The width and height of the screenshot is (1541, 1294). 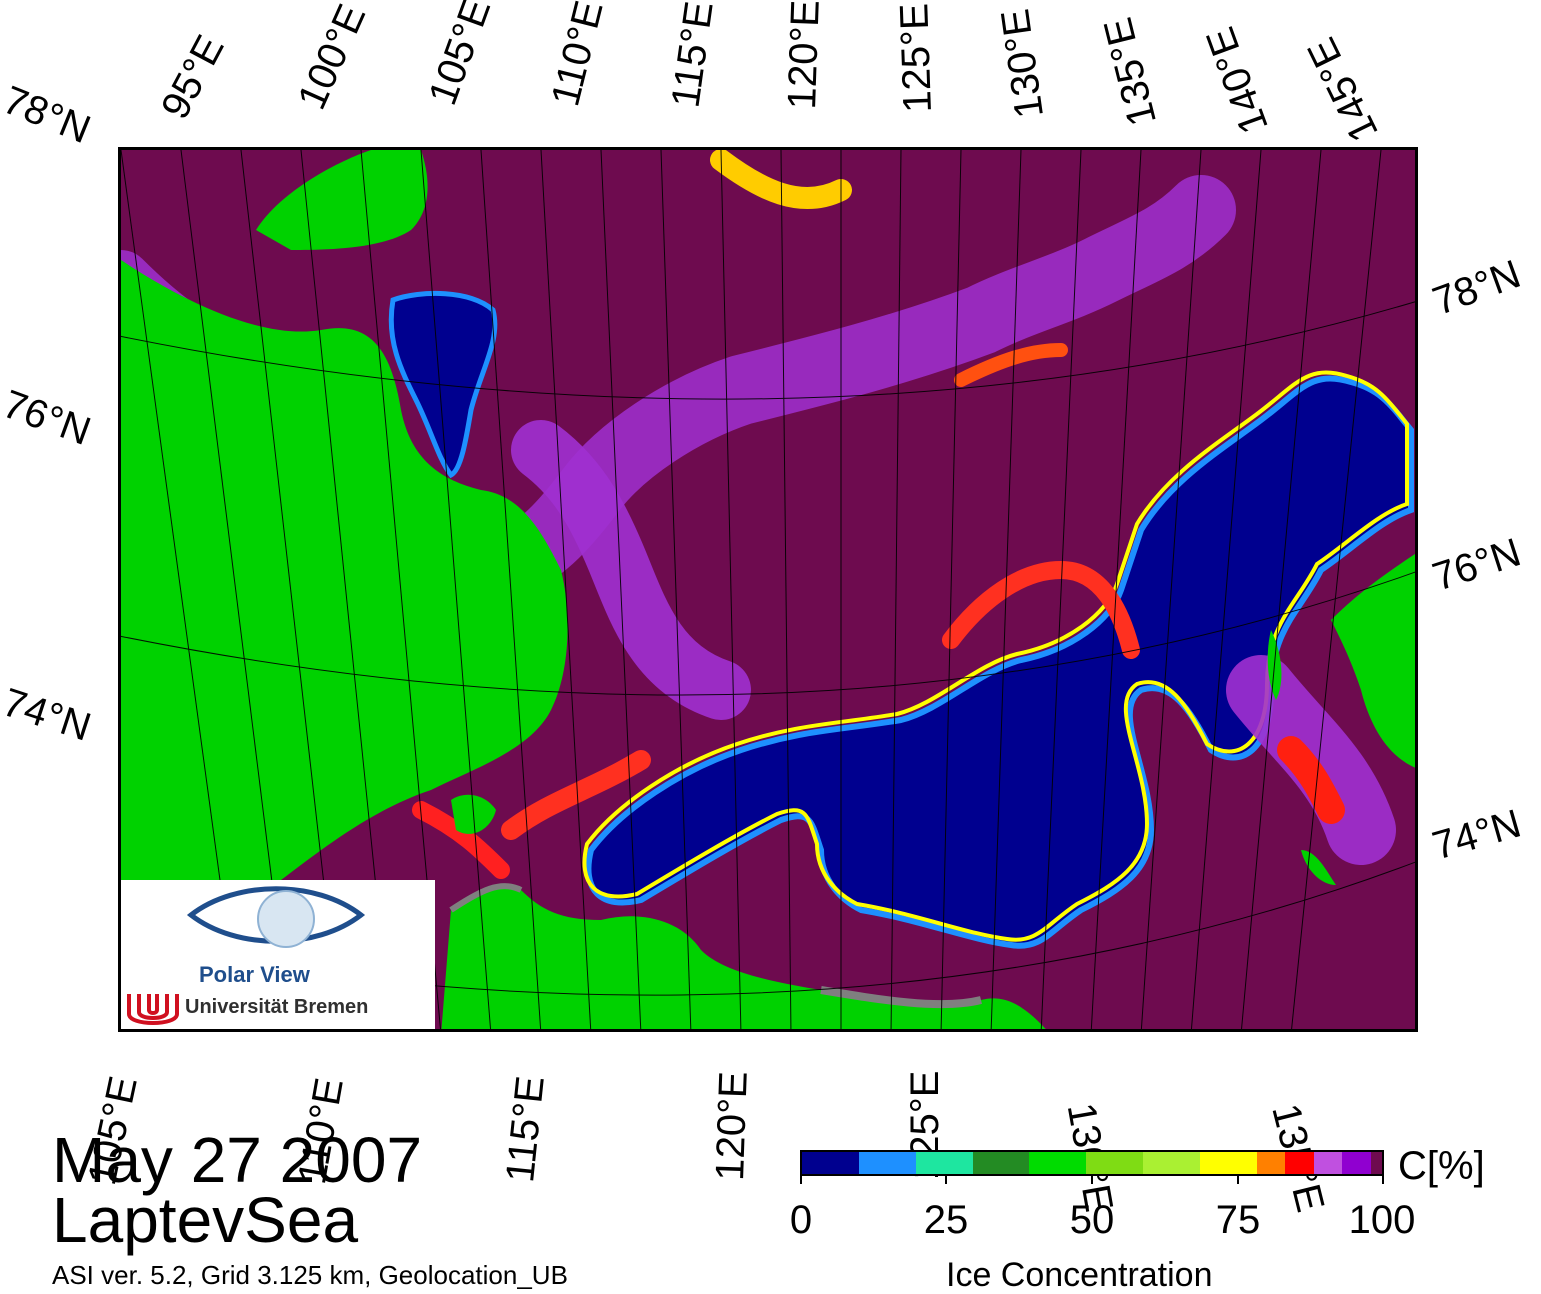 What do you see at coordinates (1237, 80) in the screenshot?
I see `lon-label-top-140: 140°E` at bounding box center [1237, 80].